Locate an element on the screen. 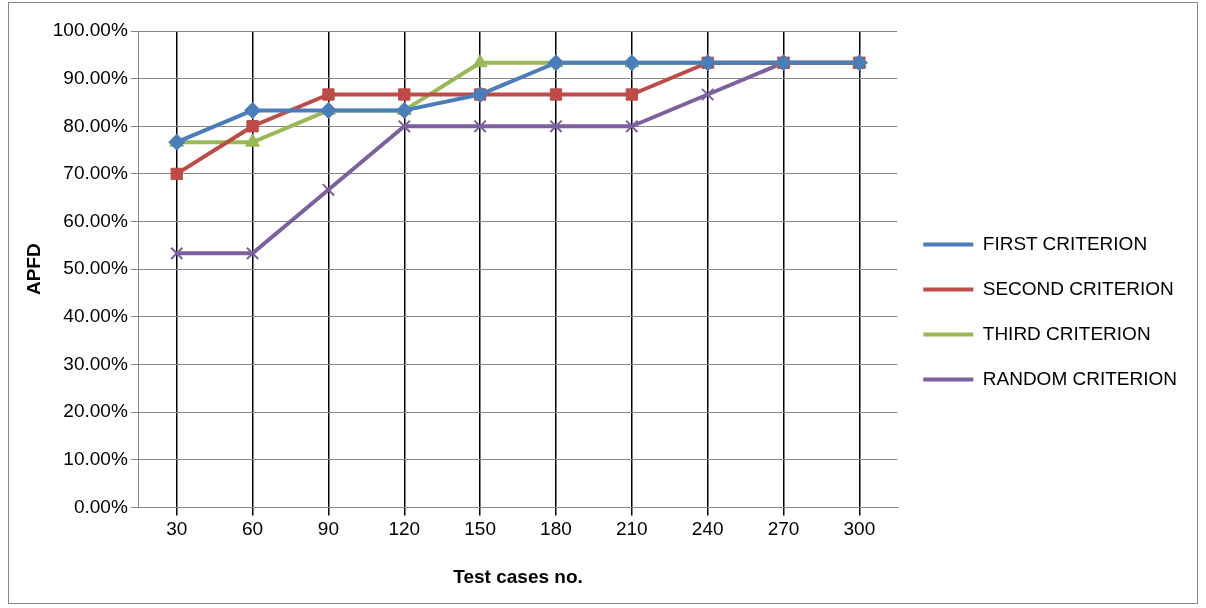  y-axis-title: APFD is located at coordinates (33, 269).